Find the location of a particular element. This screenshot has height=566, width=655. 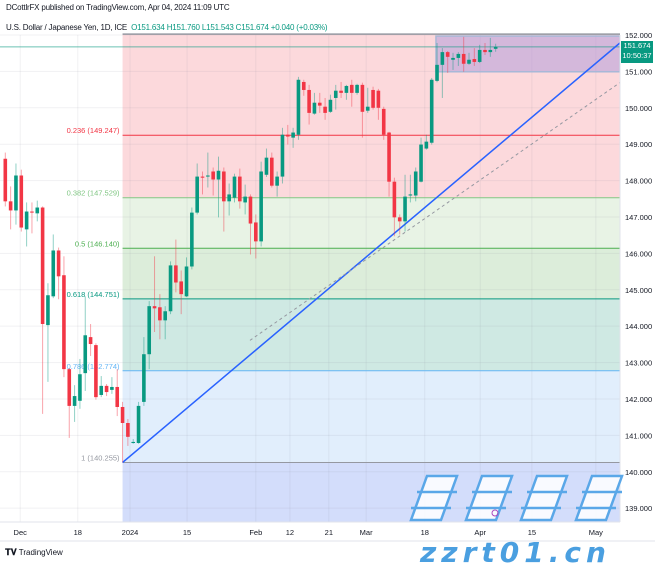

price-axis-bg is located at coordinates (637, 261).